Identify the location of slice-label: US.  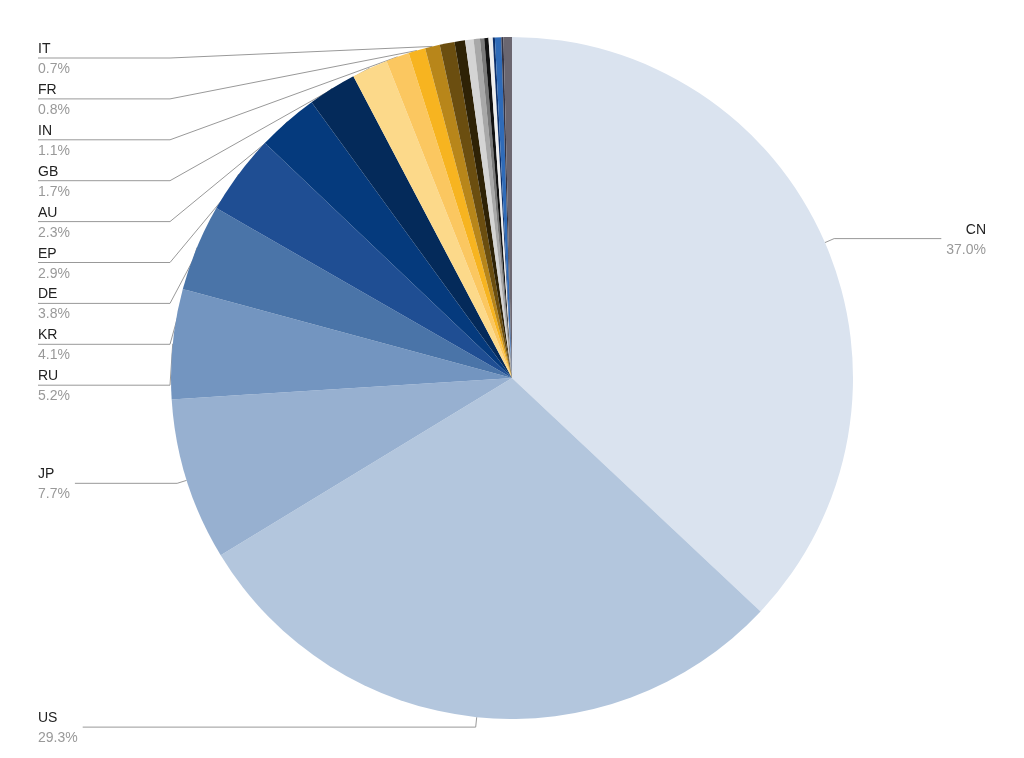
(48, 717).